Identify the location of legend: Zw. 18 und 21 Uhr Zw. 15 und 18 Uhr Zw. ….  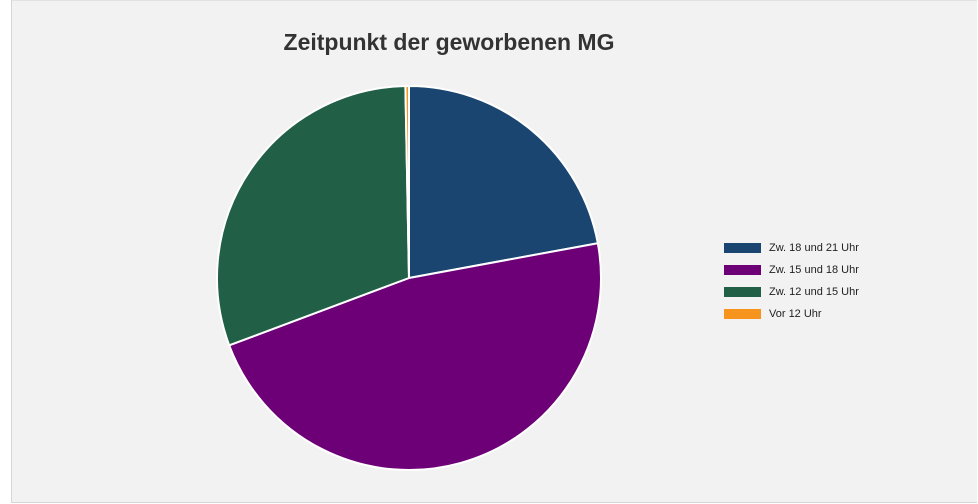
(791, 281).